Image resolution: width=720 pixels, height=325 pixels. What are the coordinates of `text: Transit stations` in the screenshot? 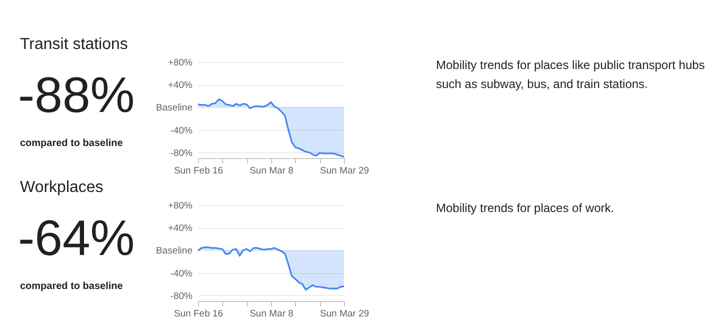 It's located at (74, 45).